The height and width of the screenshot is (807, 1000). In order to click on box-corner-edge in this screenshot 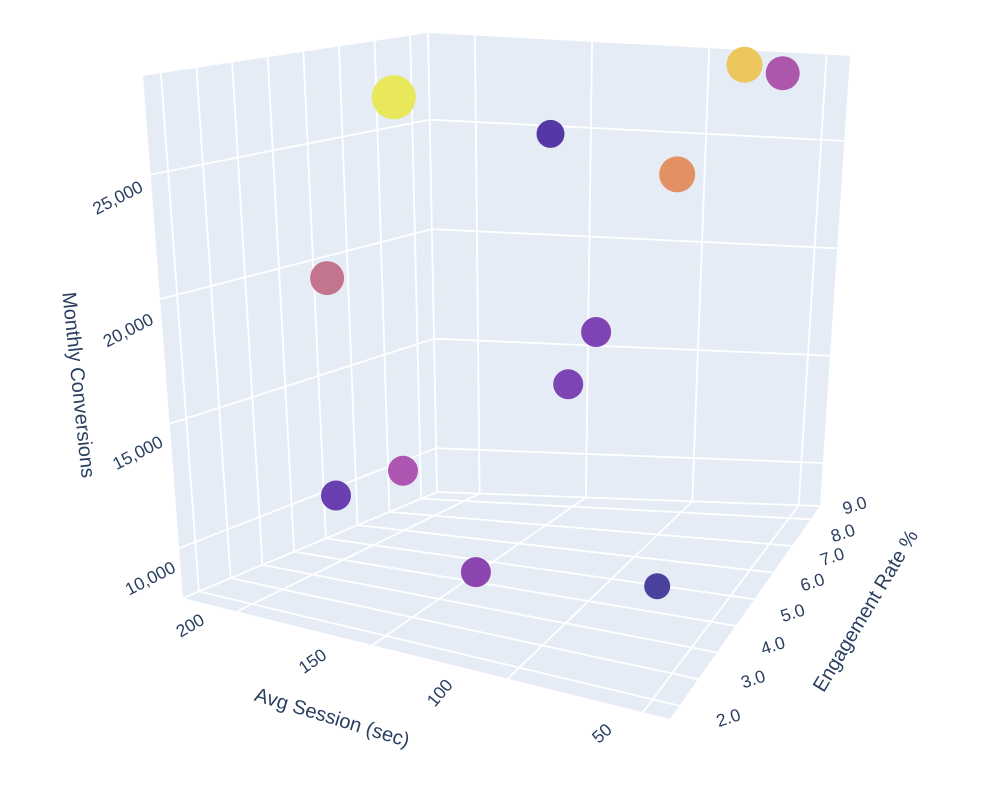, I will do `click(432, 262)`.